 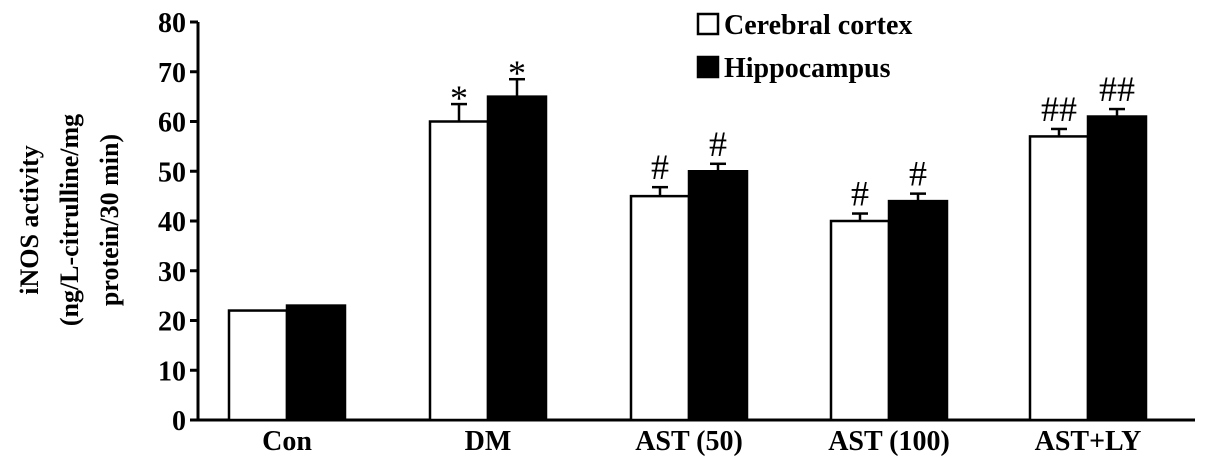 I want to click on legend-label: Cerebral cortex, so click(x=818, y=25).